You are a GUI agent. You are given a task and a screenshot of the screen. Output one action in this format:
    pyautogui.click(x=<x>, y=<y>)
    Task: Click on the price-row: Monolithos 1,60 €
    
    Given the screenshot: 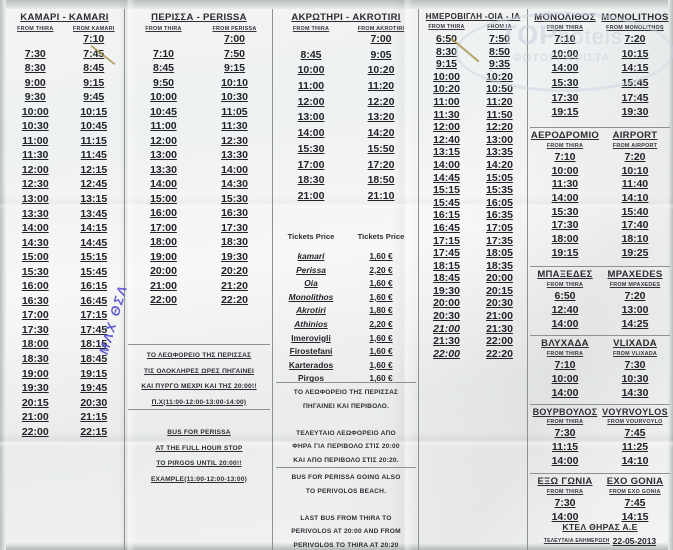 What is the action you would take?
    pyautogui.click(x=346, y=297)
    